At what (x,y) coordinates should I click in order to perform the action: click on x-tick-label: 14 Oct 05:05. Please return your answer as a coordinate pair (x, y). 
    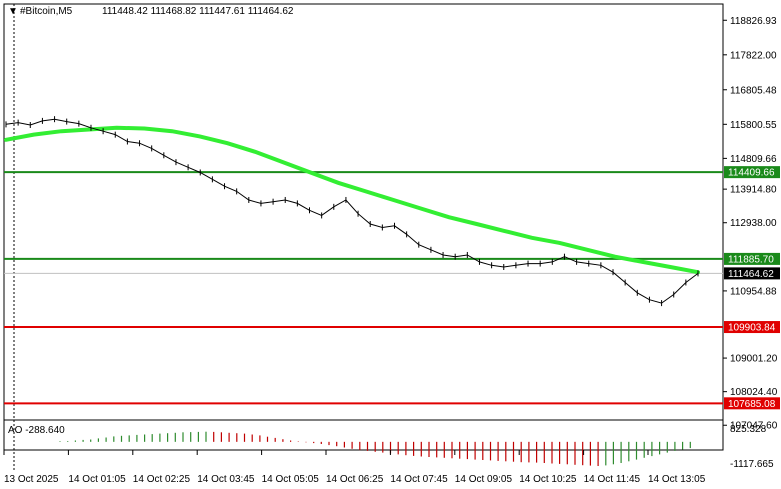
    Looking at the image, I should click on (291, 479).